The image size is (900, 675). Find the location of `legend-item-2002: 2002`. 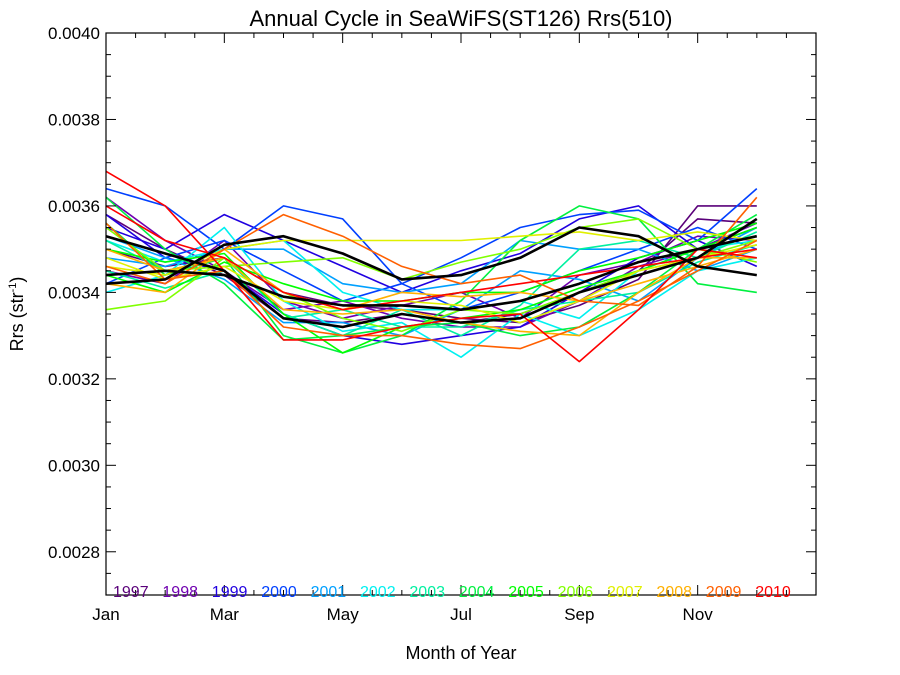

legend-item-2002: 2002 is located at coordinates (378, 592).